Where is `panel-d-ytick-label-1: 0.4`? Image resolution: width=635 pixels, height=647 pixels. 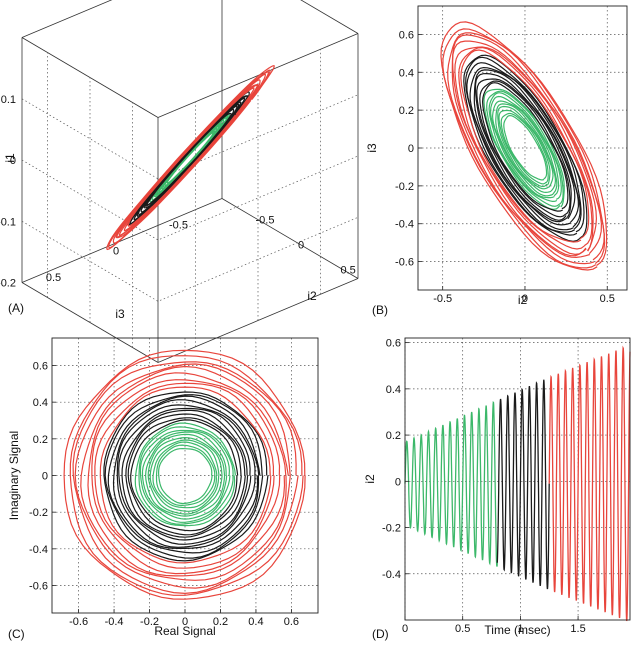 panel-d-ytick-label-1: 0.4 is located at coordinates (393, 390).